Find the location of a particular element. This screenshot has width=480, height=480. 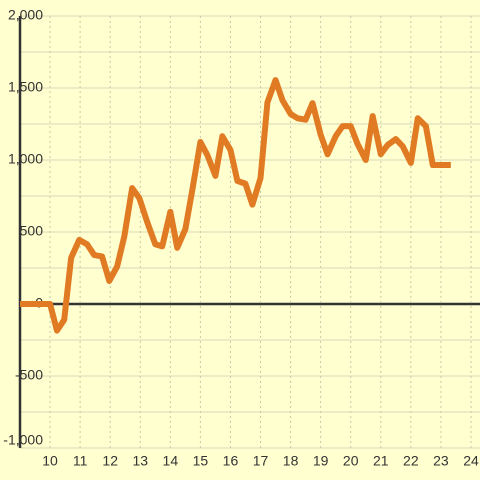

x-tick-label: 18 is located at coordinates (291, 461).